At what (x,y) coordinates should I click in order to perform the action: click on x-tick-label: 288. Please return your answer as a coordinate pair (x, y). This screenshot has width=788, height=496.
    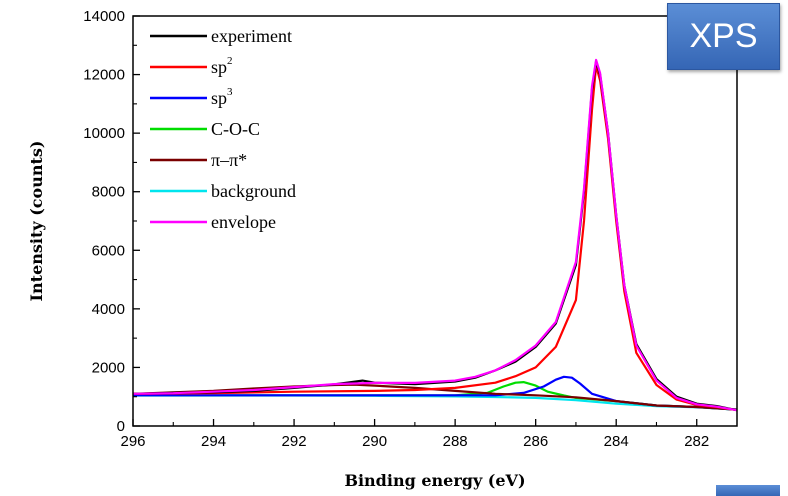
    Looking at the image, I should click on (455, 441).